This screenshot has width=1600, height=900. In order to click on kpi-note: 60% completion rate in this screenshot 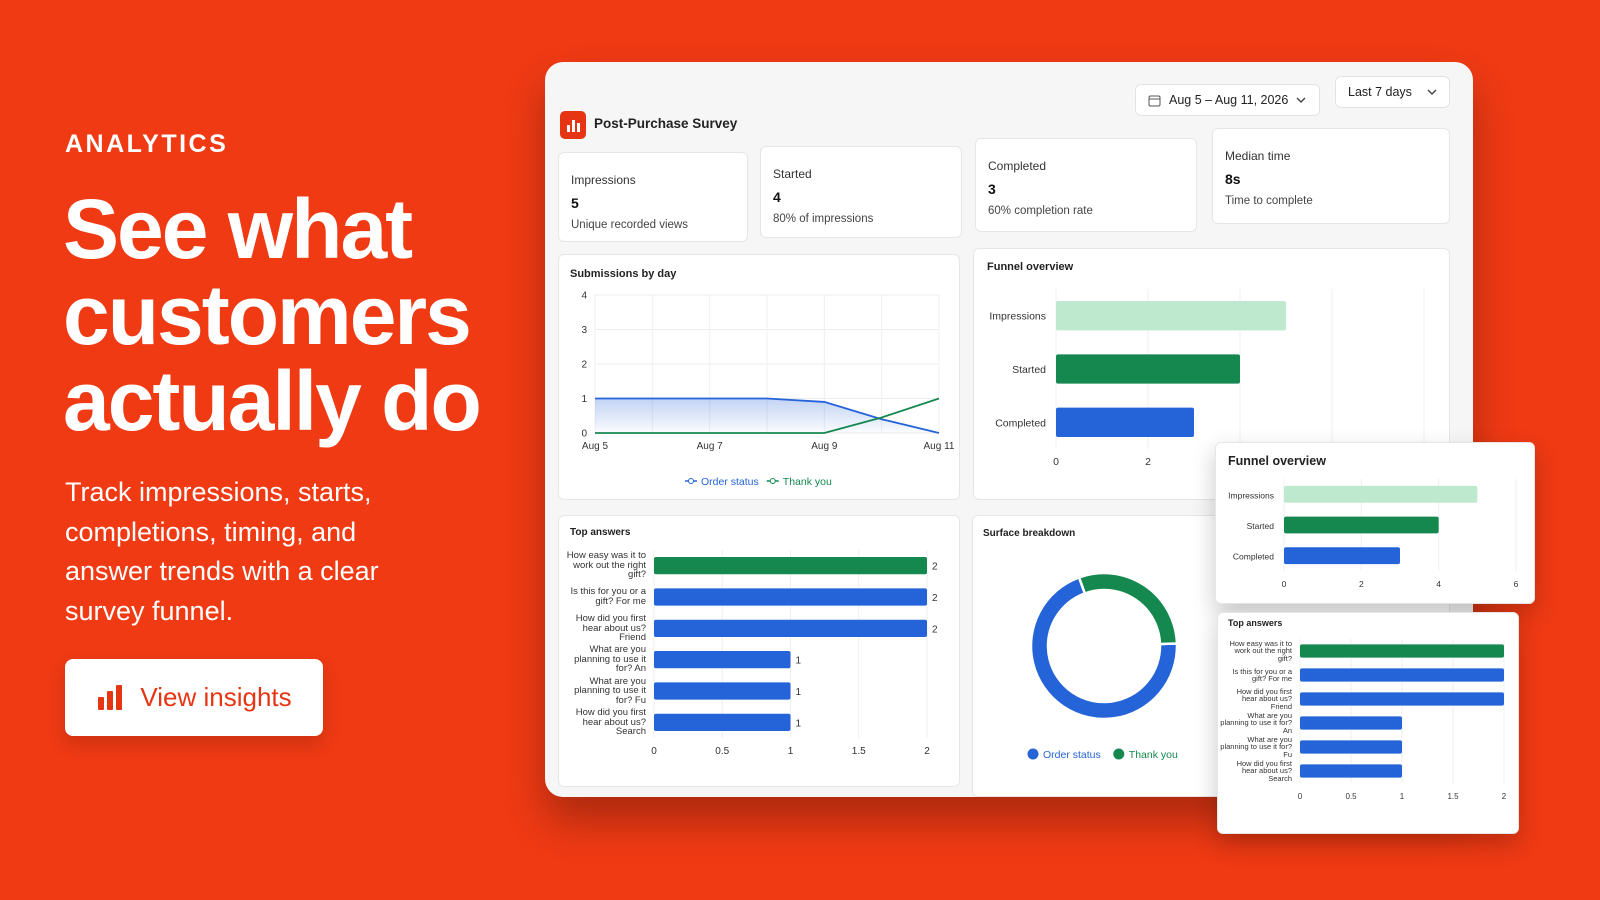, I will do `click(1040, 211)`.